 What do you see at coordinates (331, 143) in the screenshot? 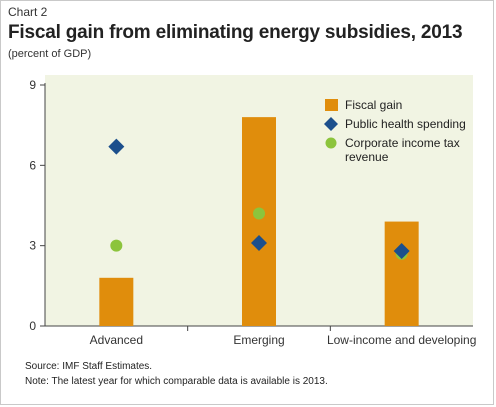
I see `legend-swatch-corporate-tax` at bounding box center [331, 143].